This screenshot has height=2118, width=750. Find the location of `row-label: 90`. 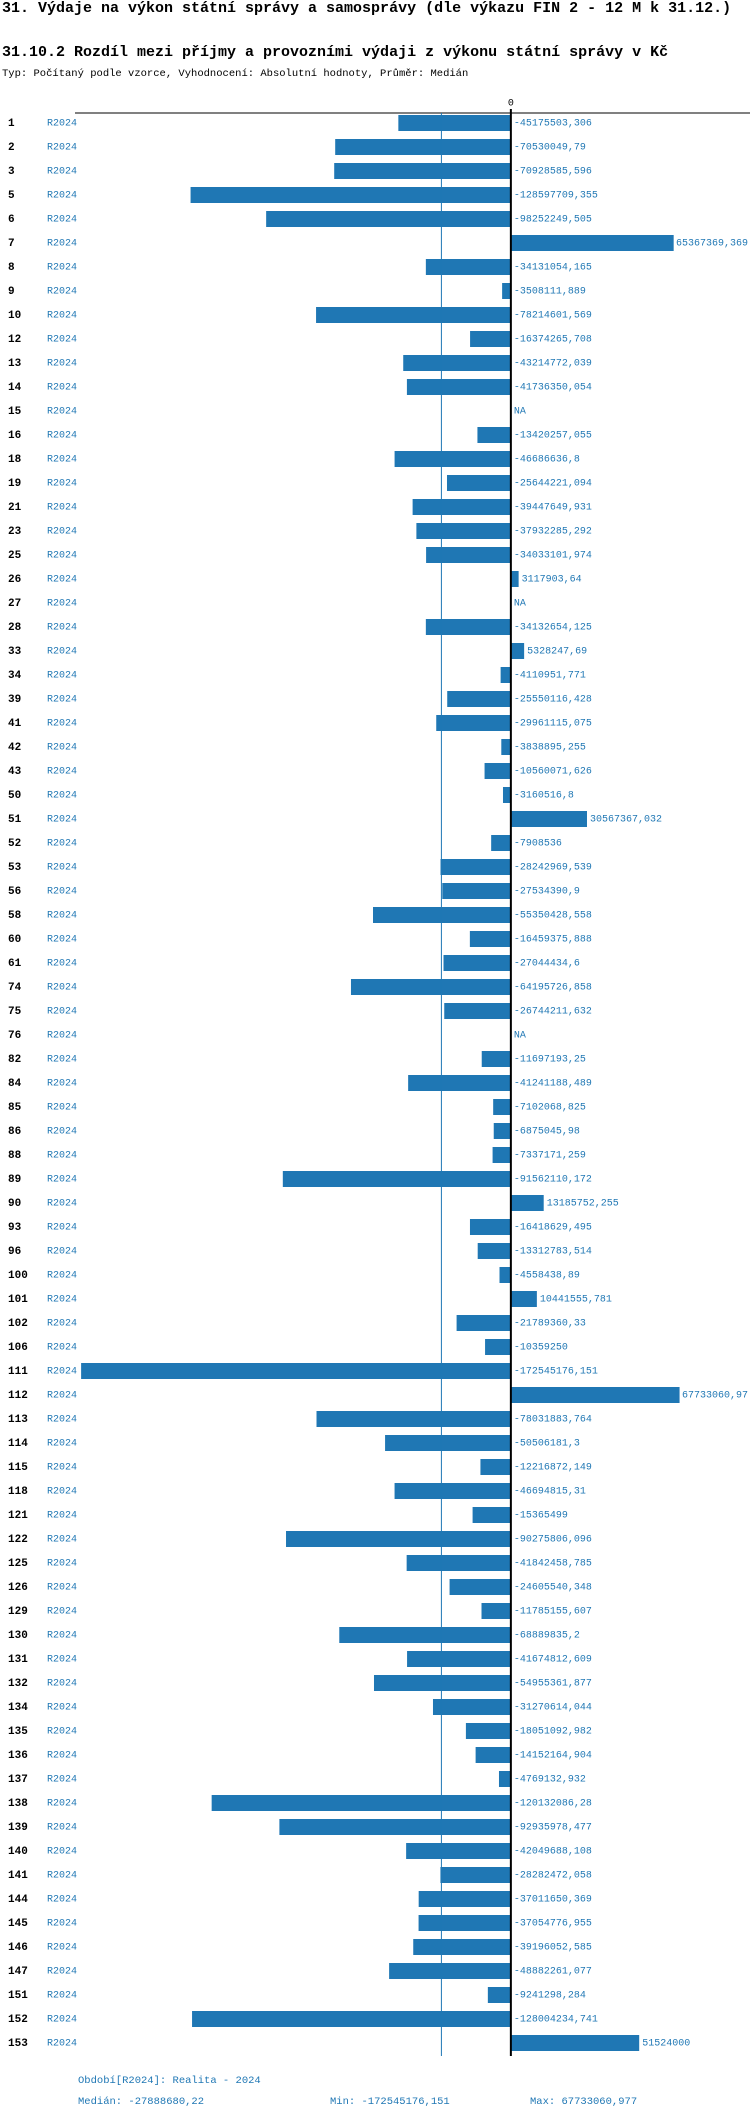

row-label: 90 is located at coordinates (14, 1204).